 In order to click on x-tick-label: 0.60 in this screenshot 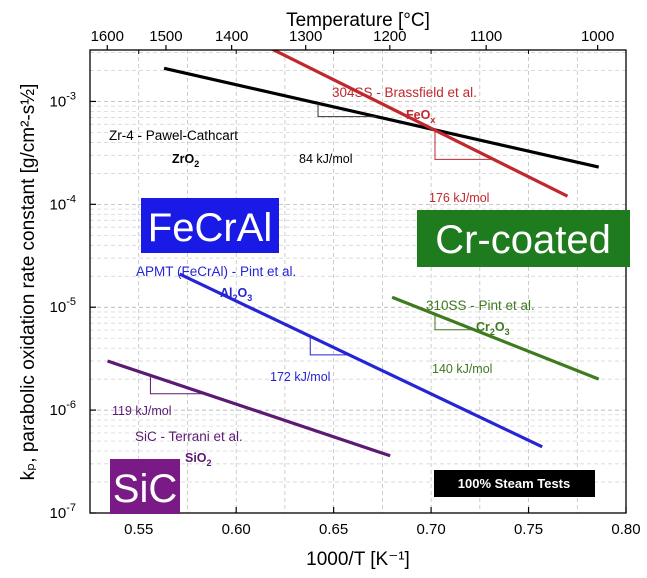, I will do `click(236, 529)`.